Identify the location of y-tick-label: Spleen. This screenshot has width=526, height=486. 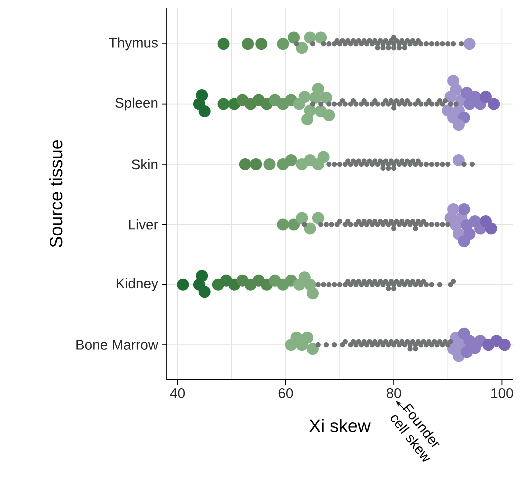
(137, 104).